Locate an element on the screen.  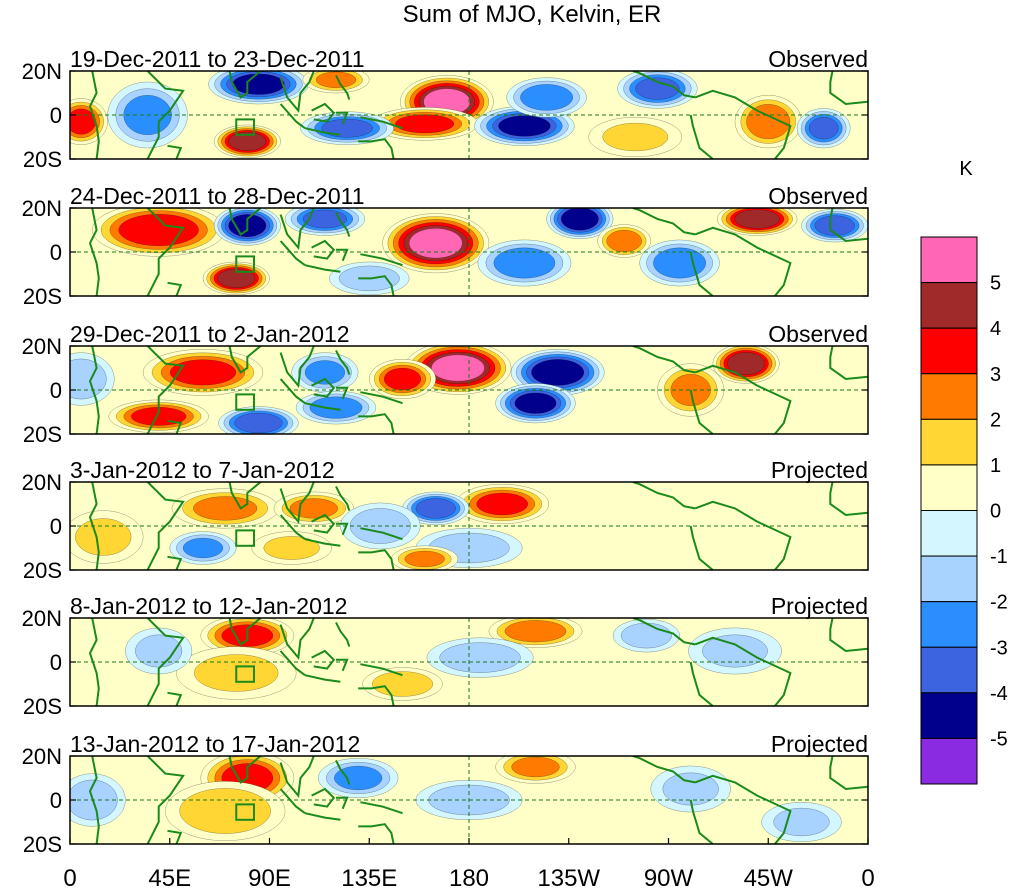
panel-period: 13-Jan-2012 to 17-Jan-2012 is located at coordinates (215, 744).